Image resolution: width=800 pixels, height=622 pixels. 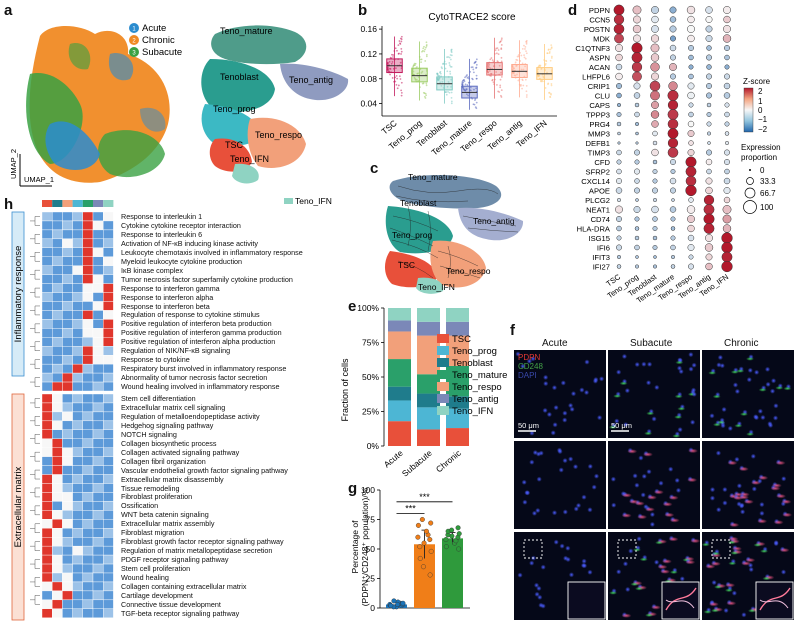 I want to click on col-header-chronic: Chronic, so click(x=741, y=343).